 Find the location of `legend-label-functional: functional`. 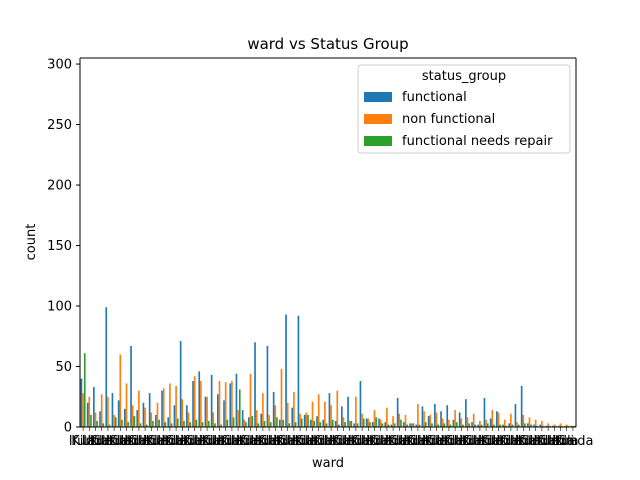

legend-label-functional: functional is located at coordinates (434, 97).